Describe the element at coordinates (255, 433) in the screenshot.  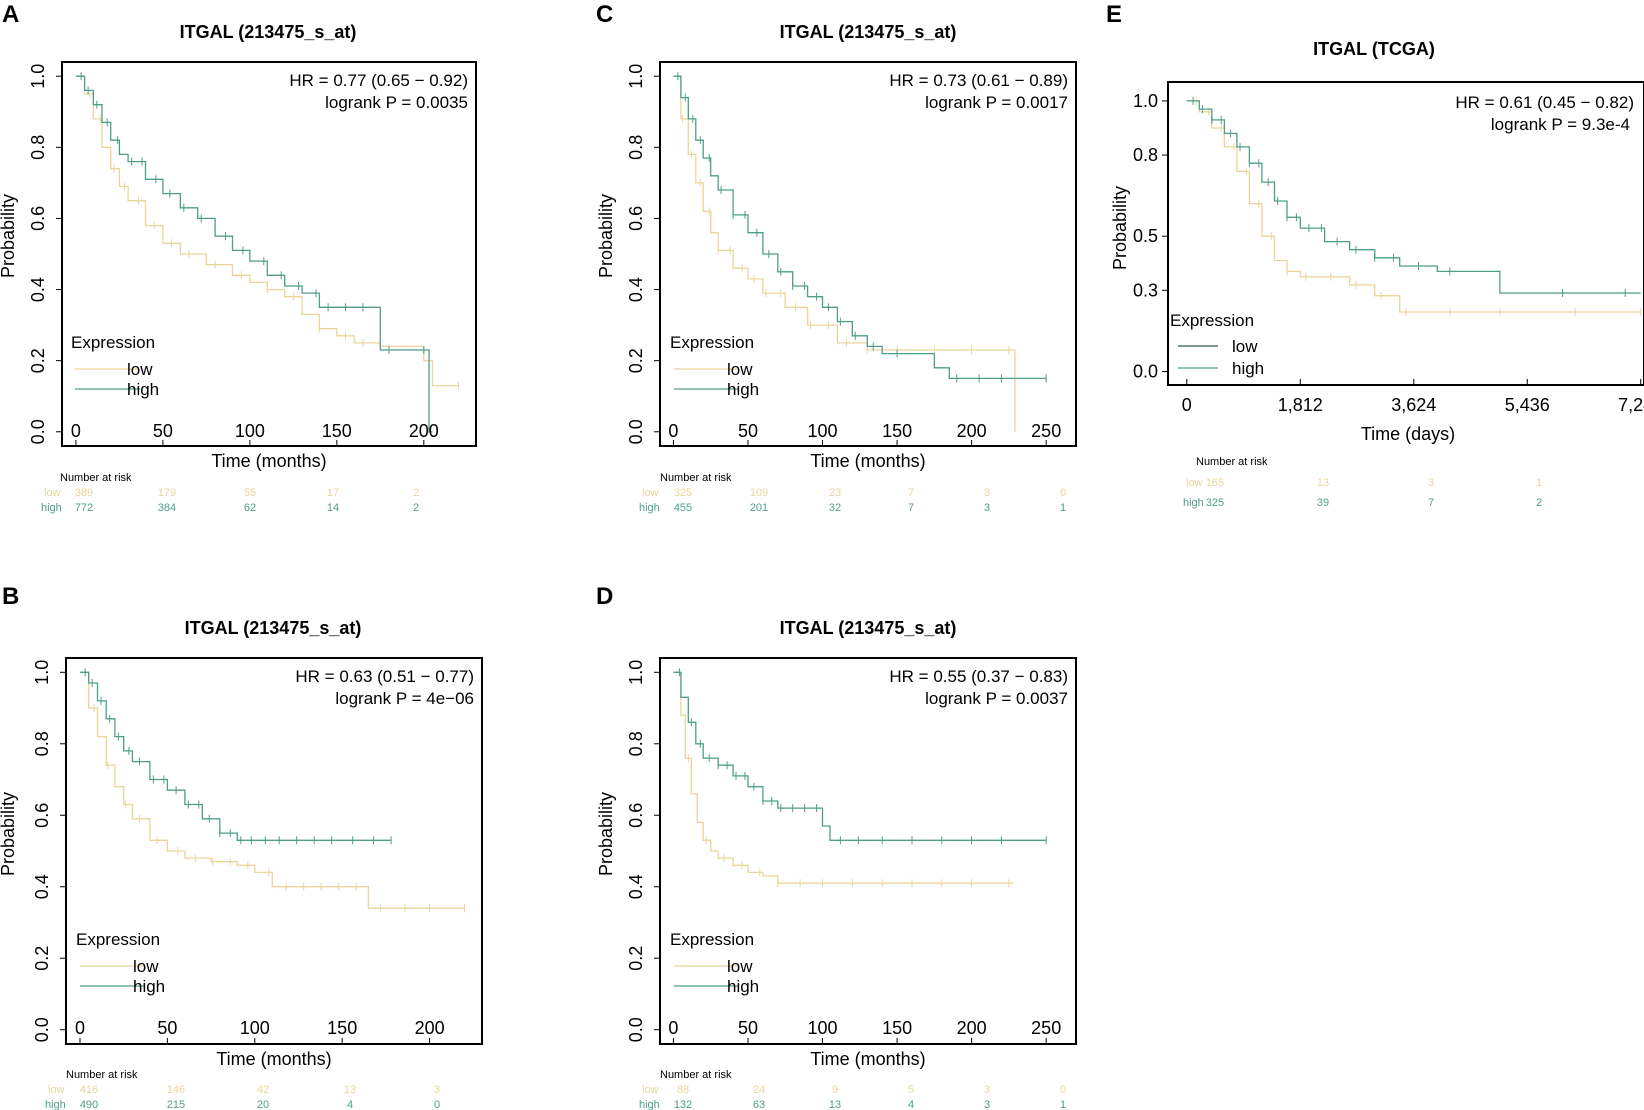
I see `panel-a-x-axis: 0 50 100 150 200` at that location.